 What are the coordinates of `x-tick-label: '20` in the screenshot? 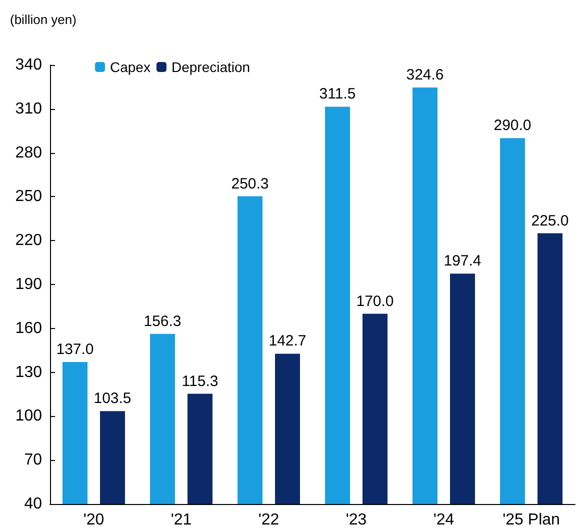 It's located at (93, 520).